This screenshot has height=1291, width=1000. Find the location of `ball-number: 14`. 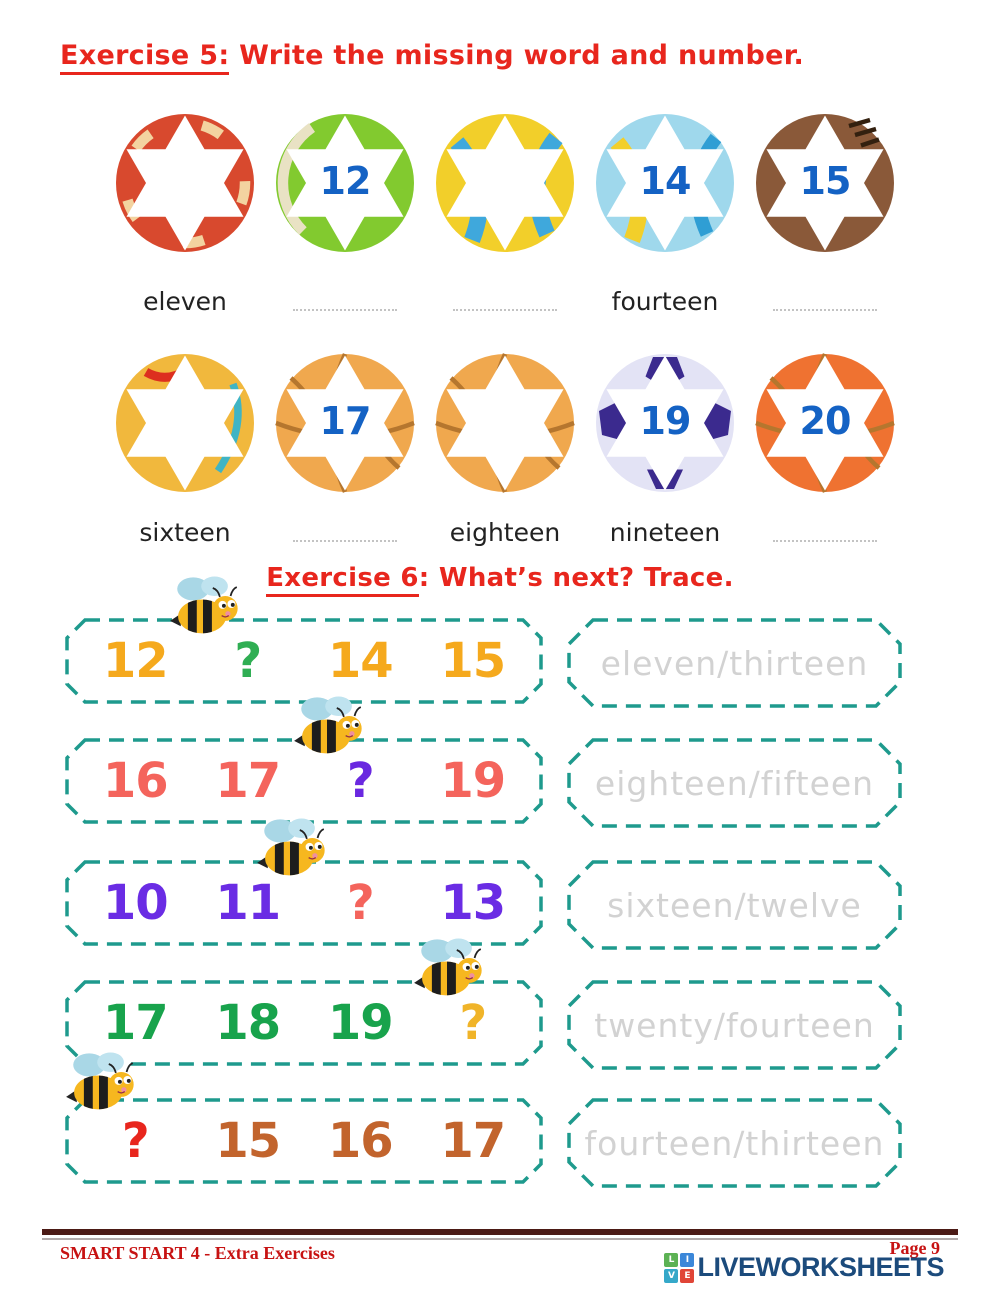

ball-number: 14 is located at coordinates (665, 181).